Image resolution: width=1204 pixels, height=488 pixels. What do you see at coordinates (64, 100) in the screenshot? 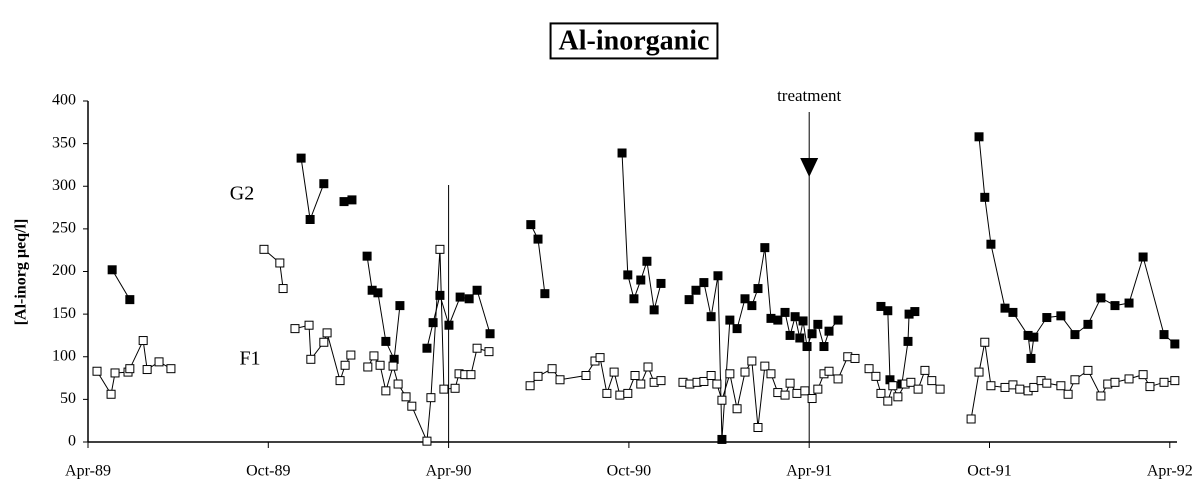
I see `y-tick-label: 400` at bounding box center [64, 100].